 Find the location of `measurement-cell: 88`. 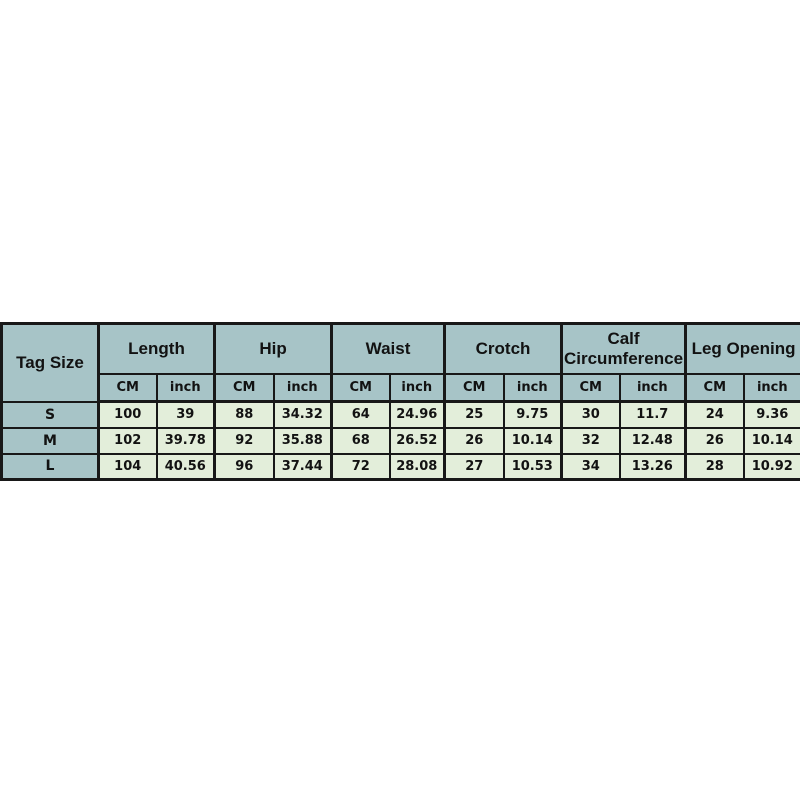

measurement-cell: 88 is located at coordinates (244, 414).